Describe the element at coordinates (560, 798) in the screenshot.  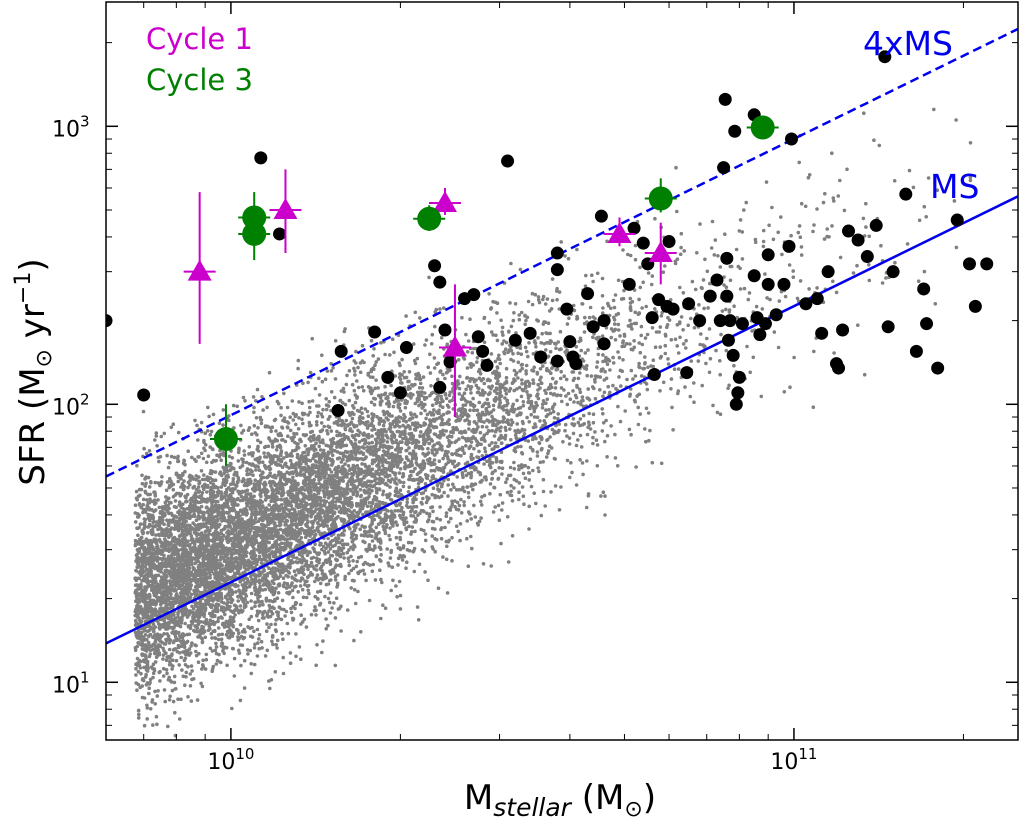
I see `x-axis-title: Mstellar (M⊙)` at that location.